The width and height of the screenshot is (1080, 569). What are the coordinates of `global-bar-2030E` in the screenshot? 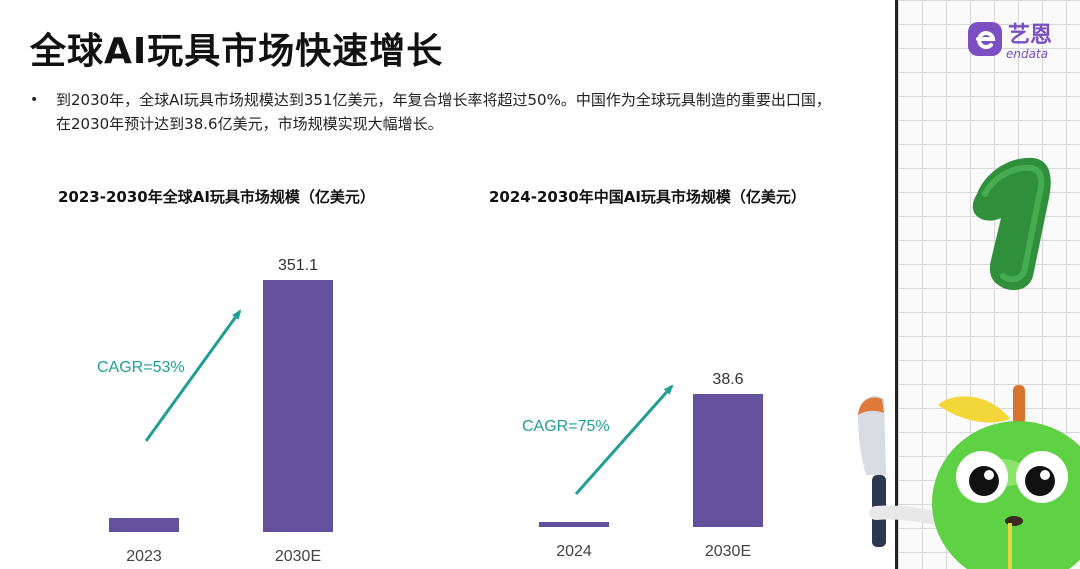 It's located at (298, 406).